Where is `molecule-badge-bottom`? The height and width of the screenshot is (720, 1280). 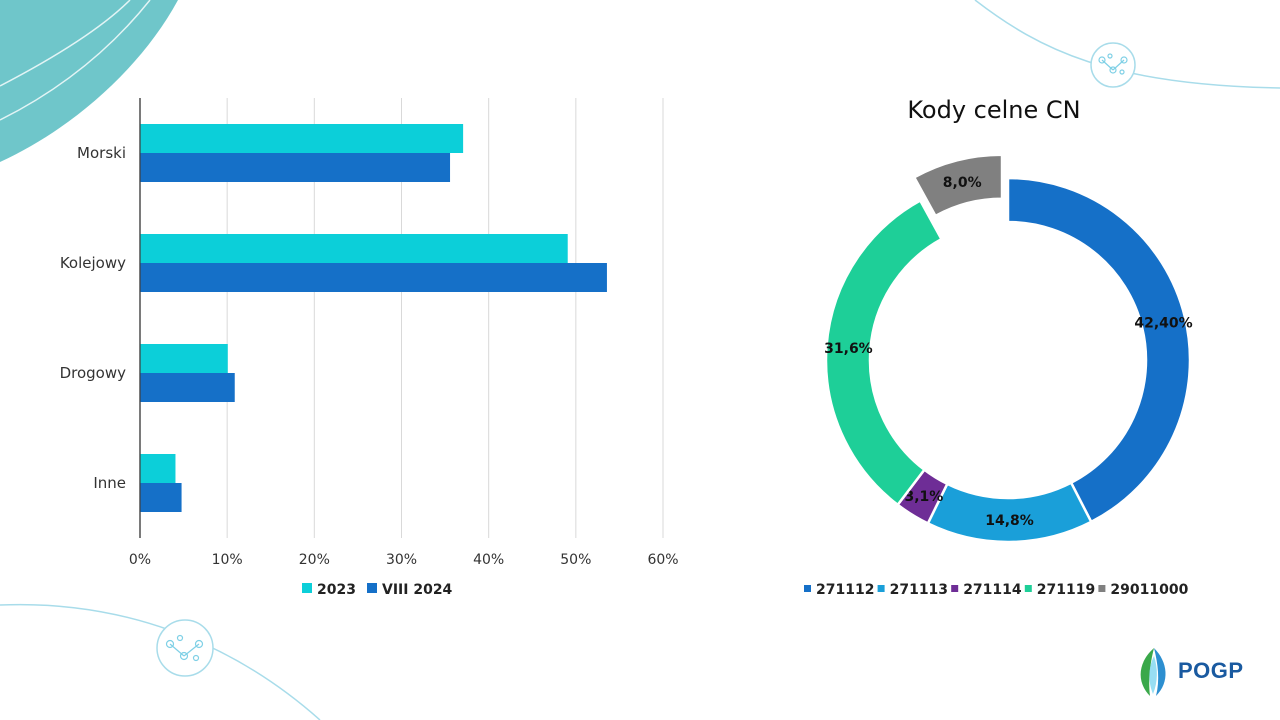
molecule-badge-bottom is located at coordinates (185, 648).